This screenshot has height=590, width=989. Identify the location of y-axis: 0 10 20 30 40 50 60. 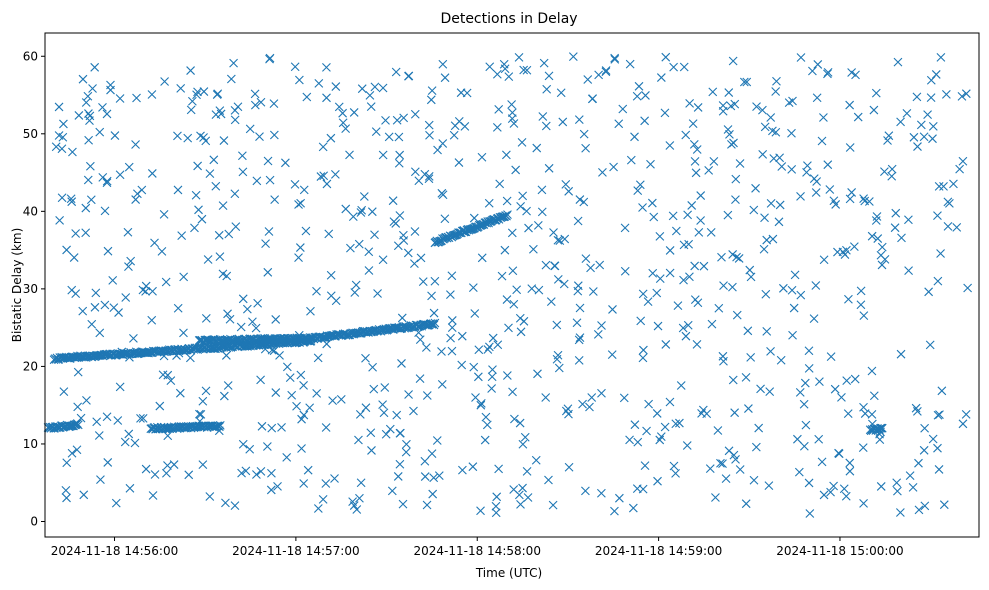
(34, 288).